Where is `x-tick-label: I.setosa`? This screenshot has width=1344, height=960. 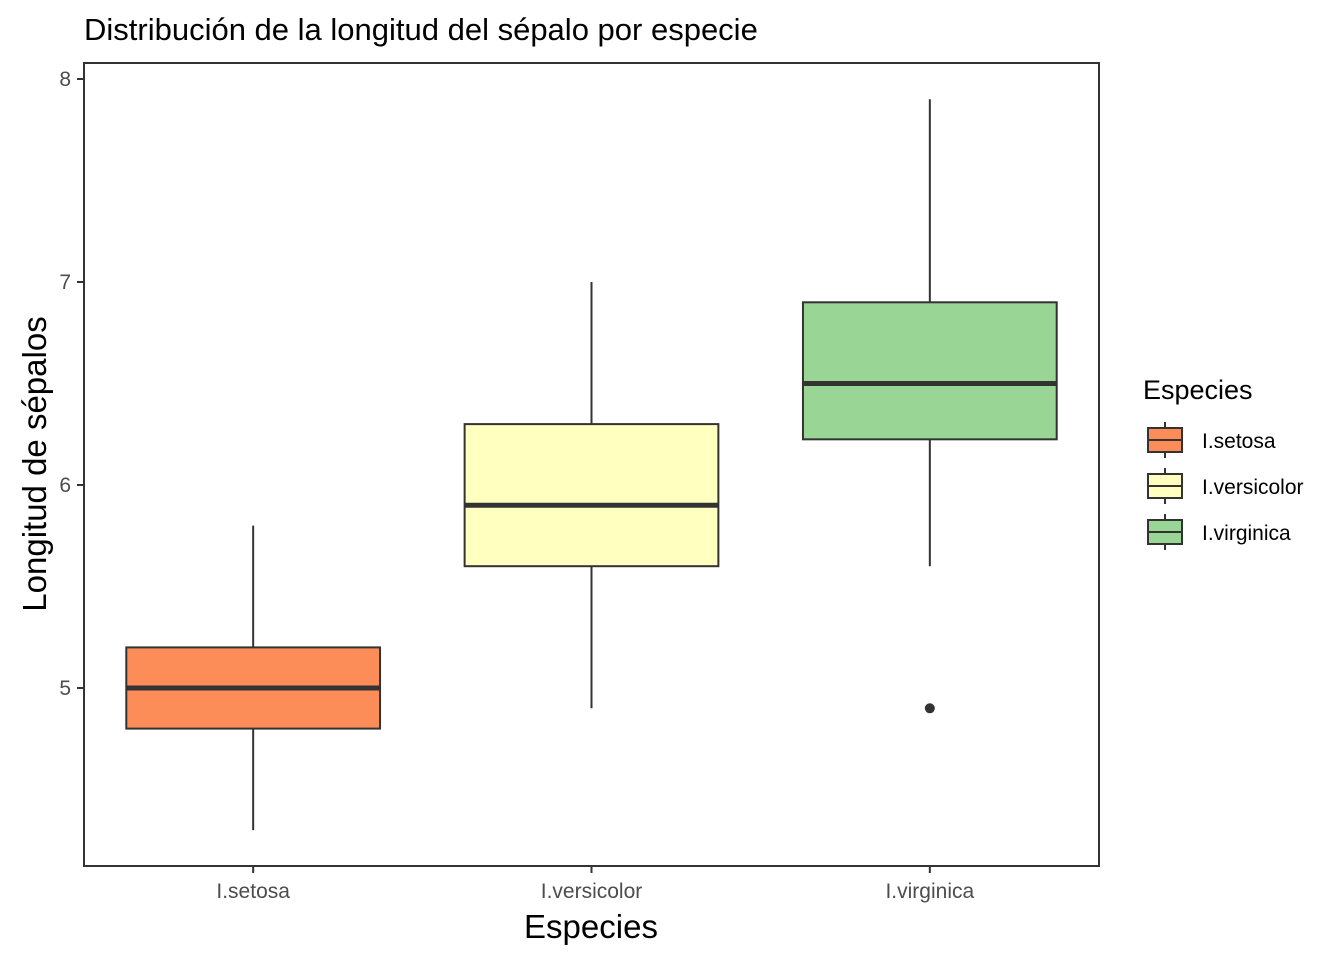 x-tick-label: I.setosa is located at coordinates (253, 891).